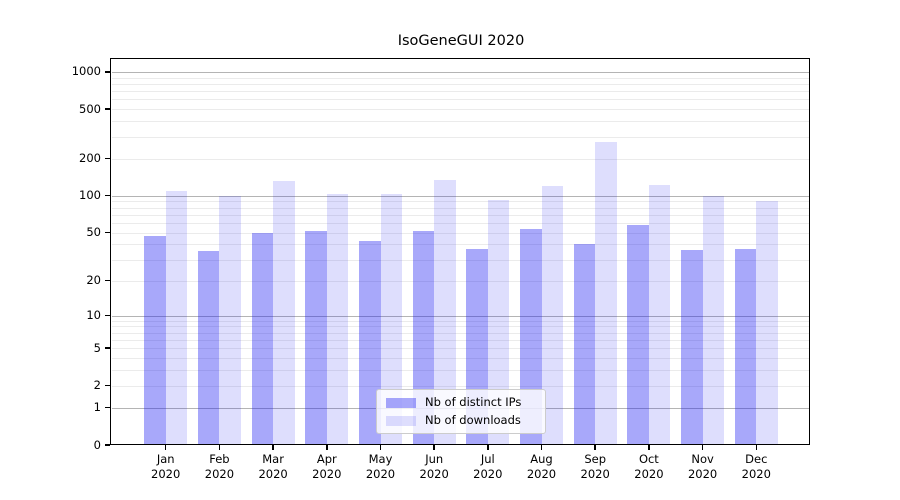 The height and width of the screenshot is (500, 900). What do you see at coordinates (370, 342) in the screenshot?
I see `bar-ips-may` at bounding box center [370, 342].